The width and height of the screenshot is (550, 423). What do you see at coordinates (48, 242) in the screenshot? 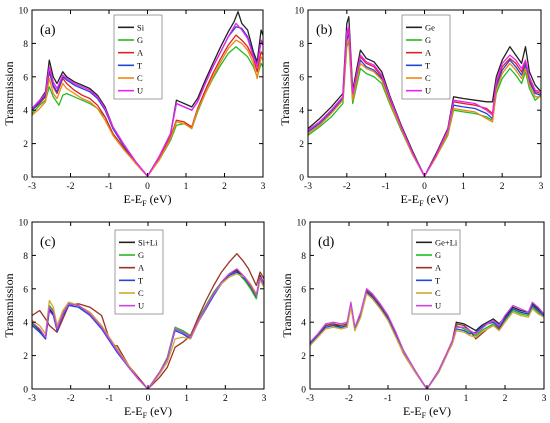
I see `panel-label: (c)` at bounding box center [48, 242].